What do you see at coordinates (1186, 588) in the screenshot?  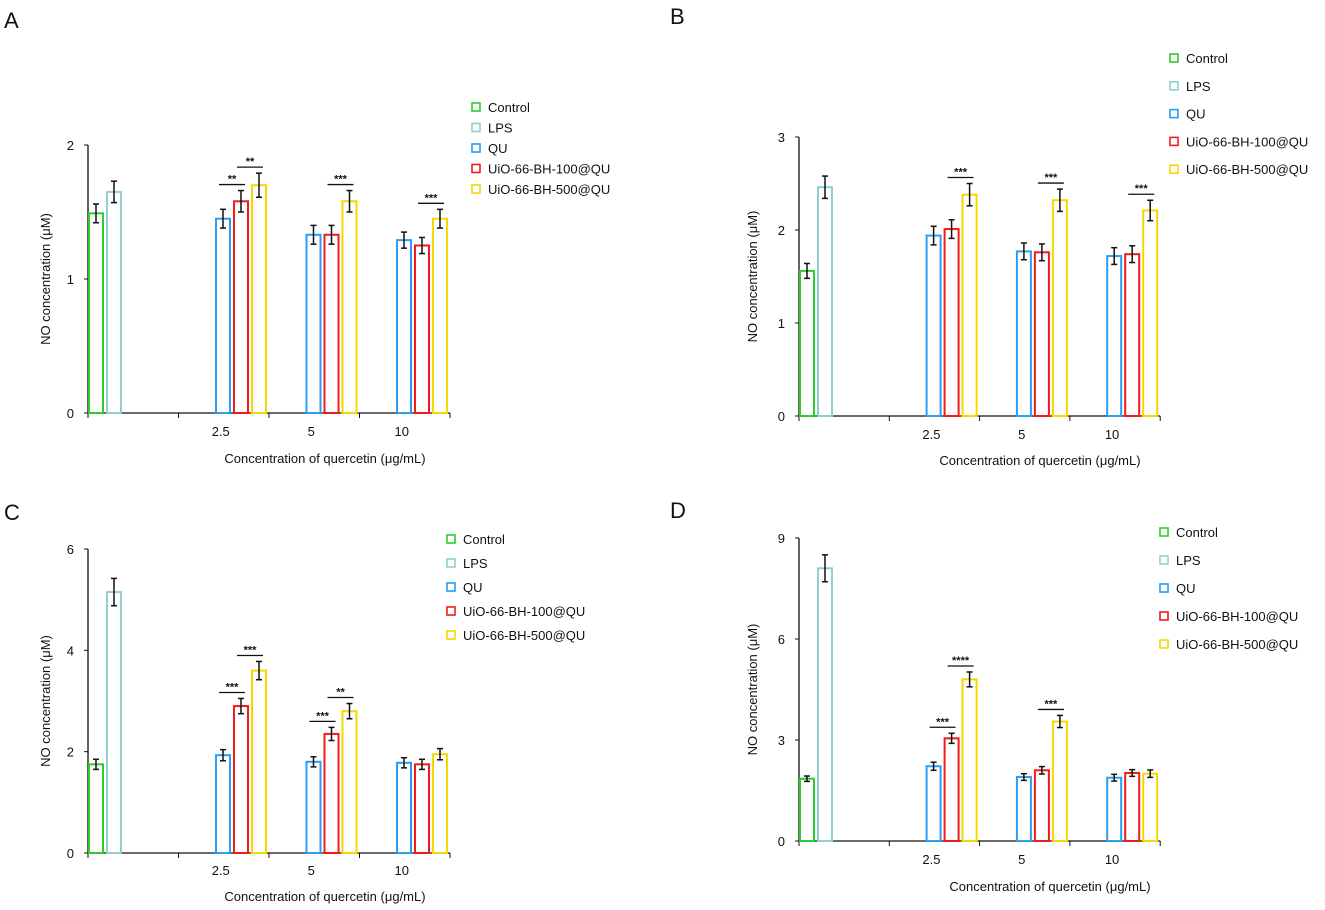 I see `legend-label: QU` at bounding box center [1186, 588].